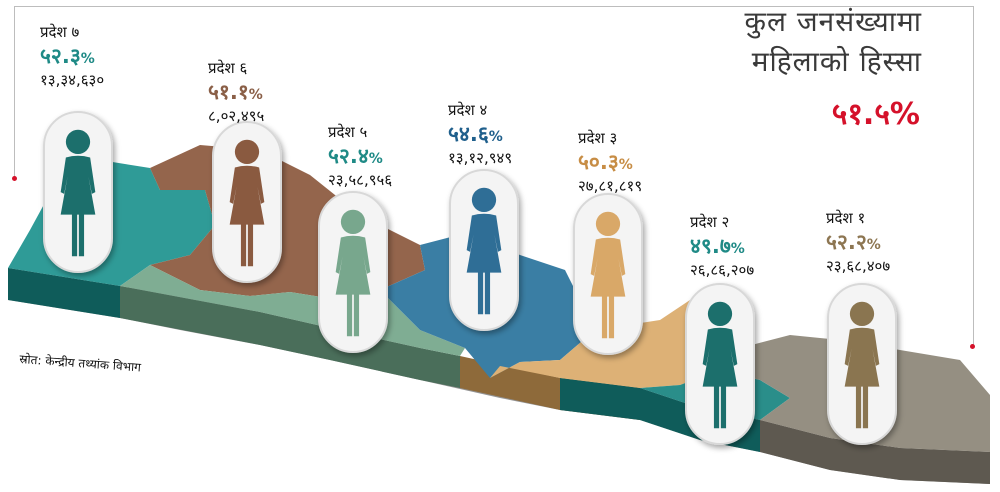 This screenshot has width=1000, height=492. I want to click on frame-right-dot, so click(972, 346).